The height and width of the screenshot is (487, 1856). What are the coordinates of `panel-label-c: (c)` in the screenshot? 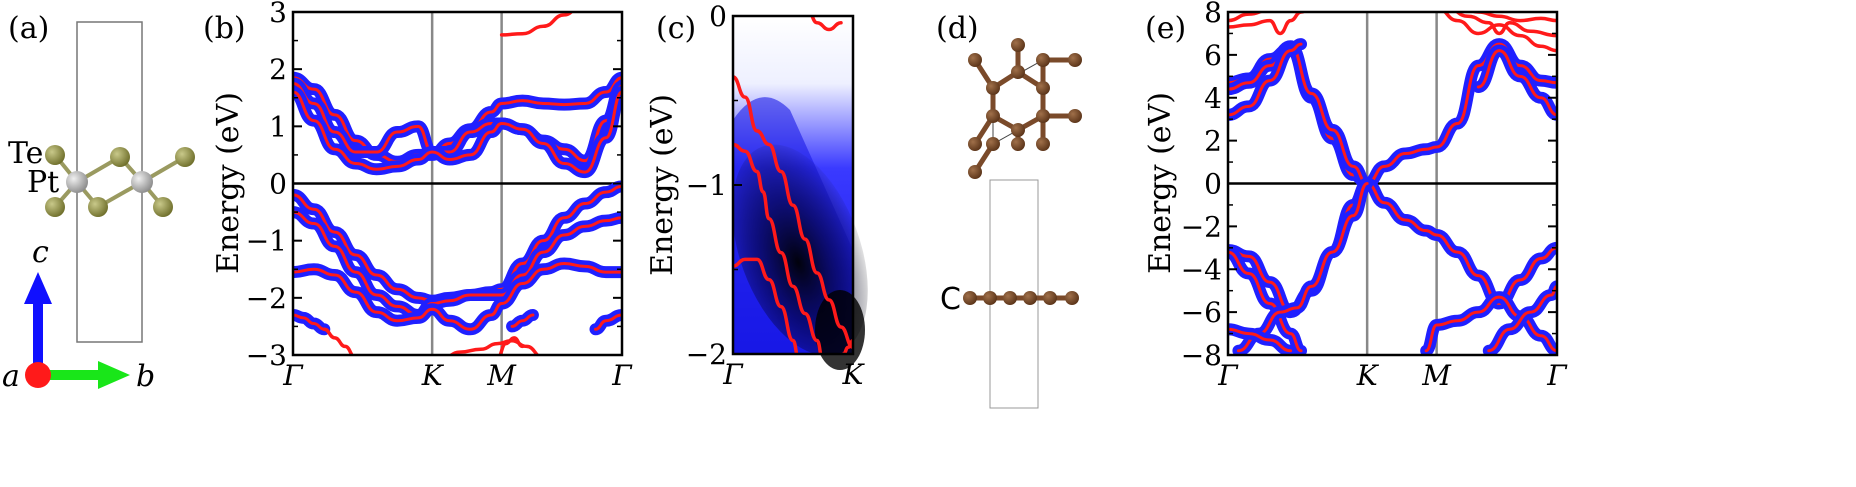 It's located at (676, 28).